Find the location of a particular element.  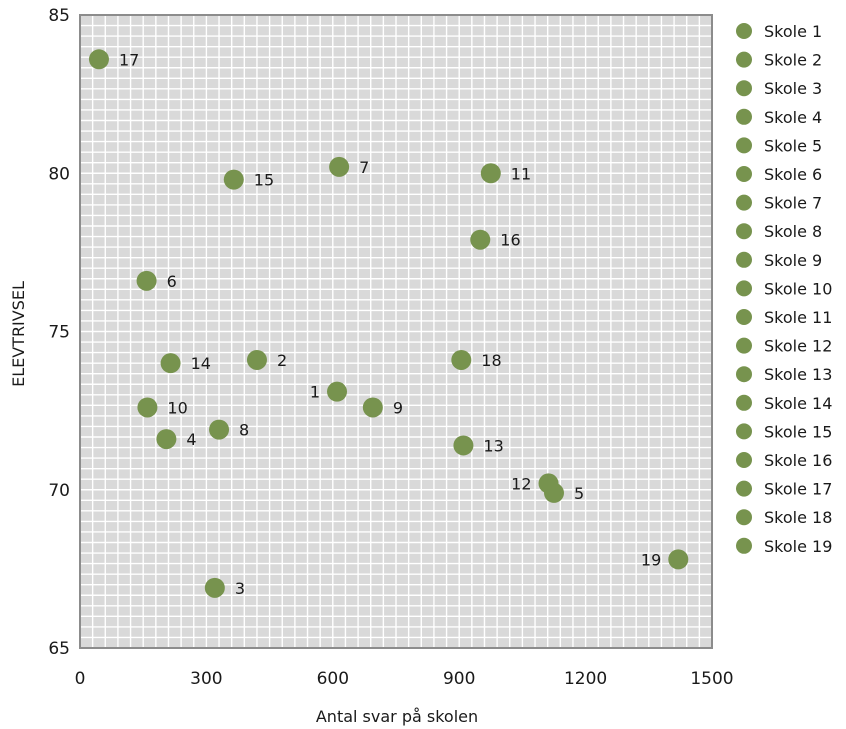

legend-entry: Skole 12 is located at coordinates (798, 346).